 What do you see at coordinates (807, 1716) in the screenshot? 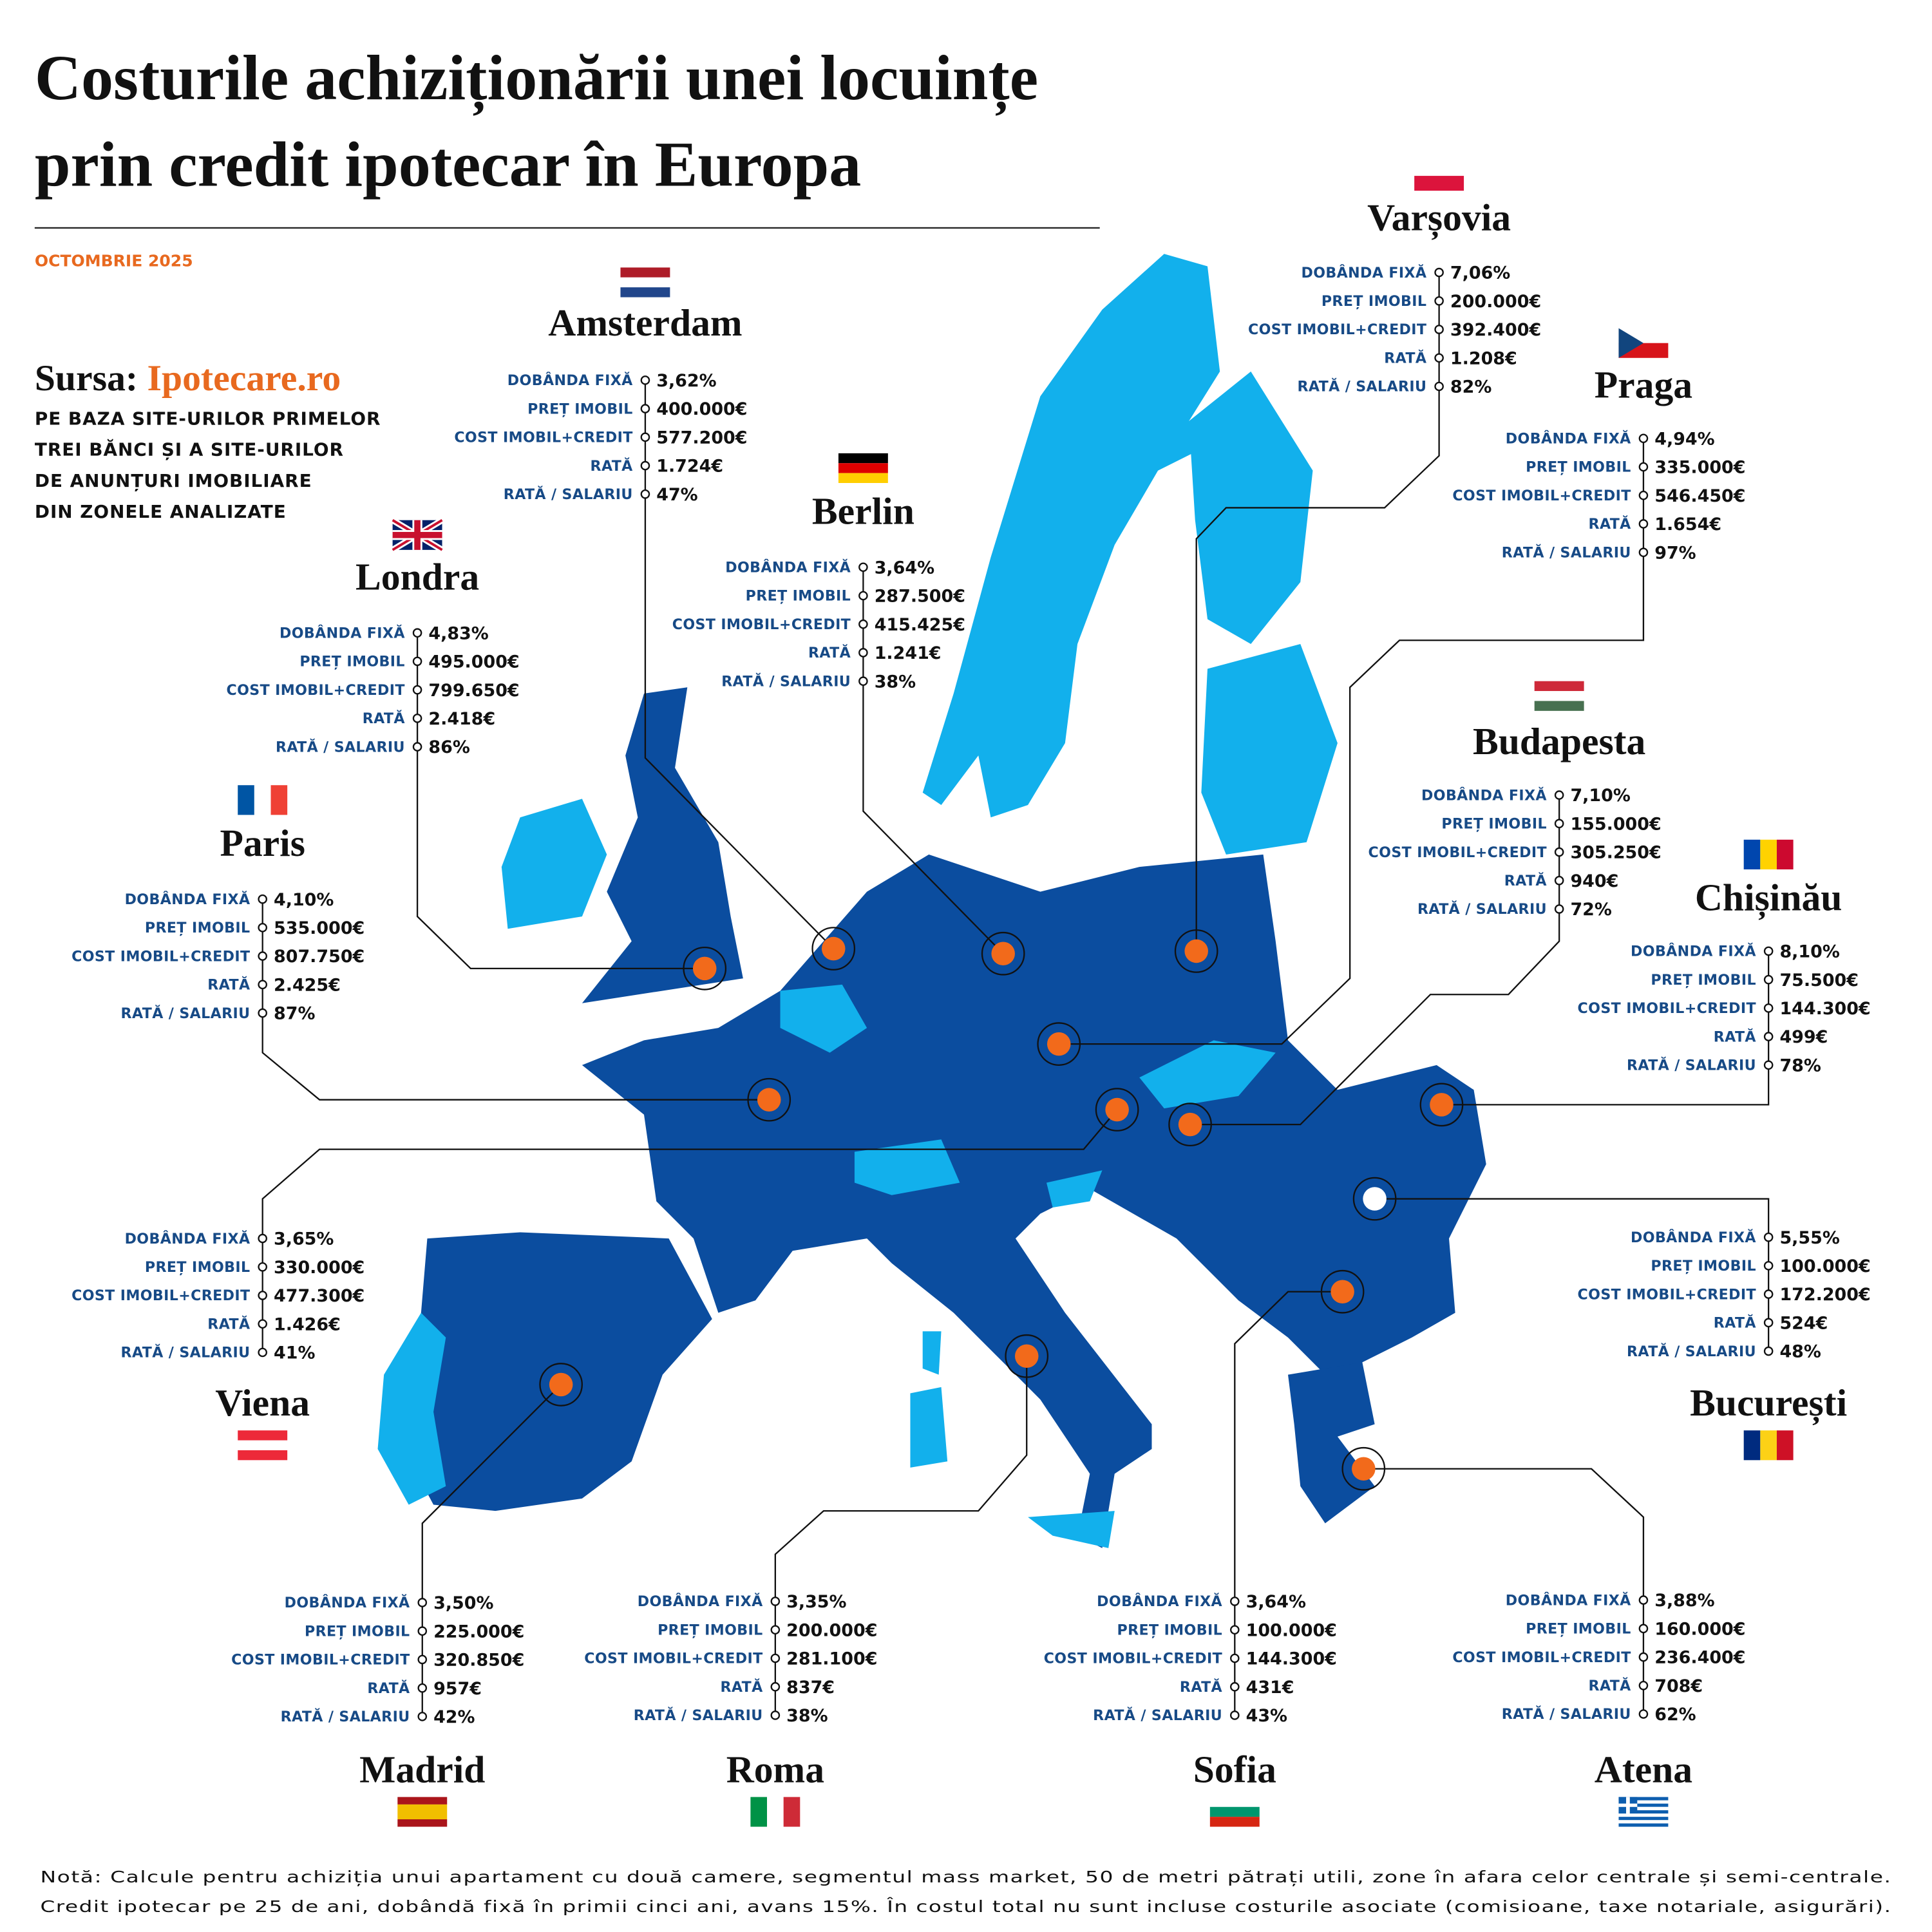
I see `stat-value: 38%` at bounding box center [807, 1716].